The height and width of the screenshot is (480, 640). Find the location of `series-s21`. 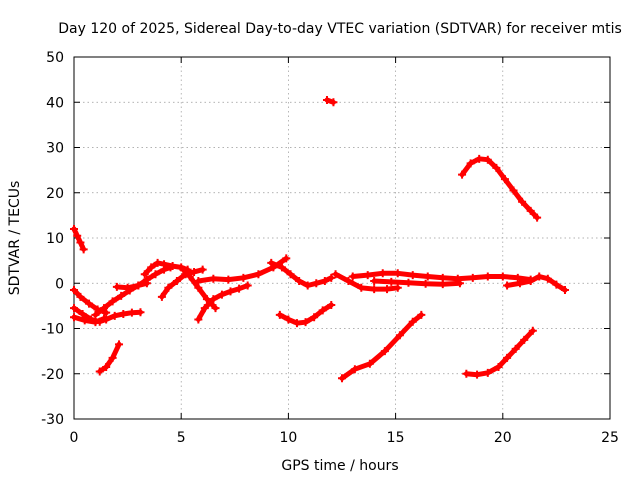

series-s21 is located at coordinates (499, 352).